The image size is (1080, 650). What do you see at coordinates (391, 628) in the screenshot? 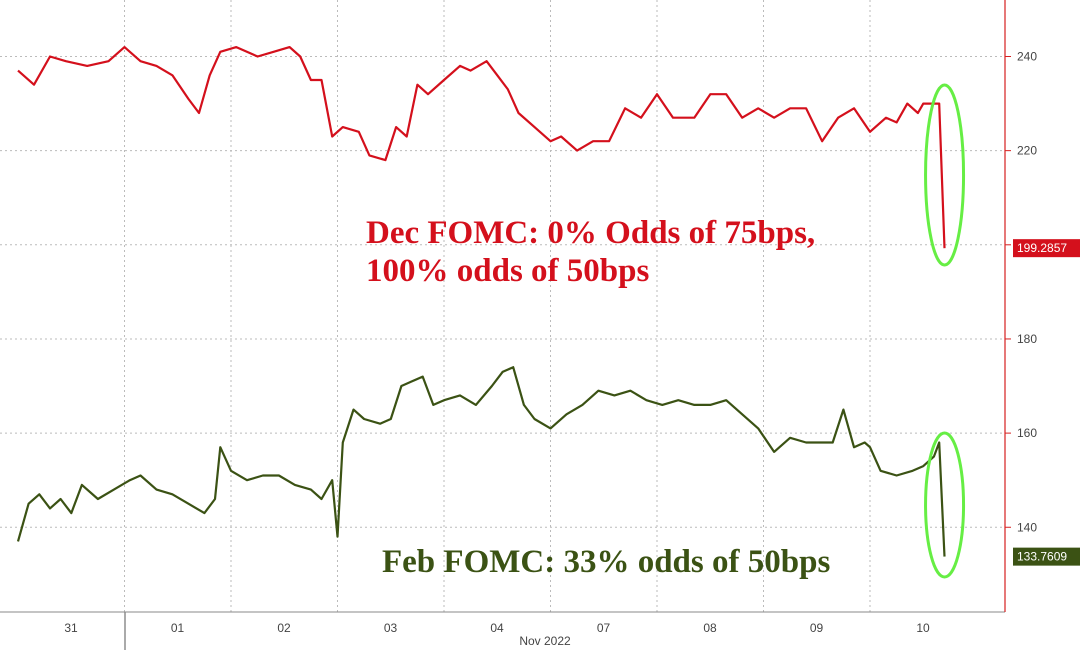
I see `x-tick-label: 03` at bounding box center [391, 628].